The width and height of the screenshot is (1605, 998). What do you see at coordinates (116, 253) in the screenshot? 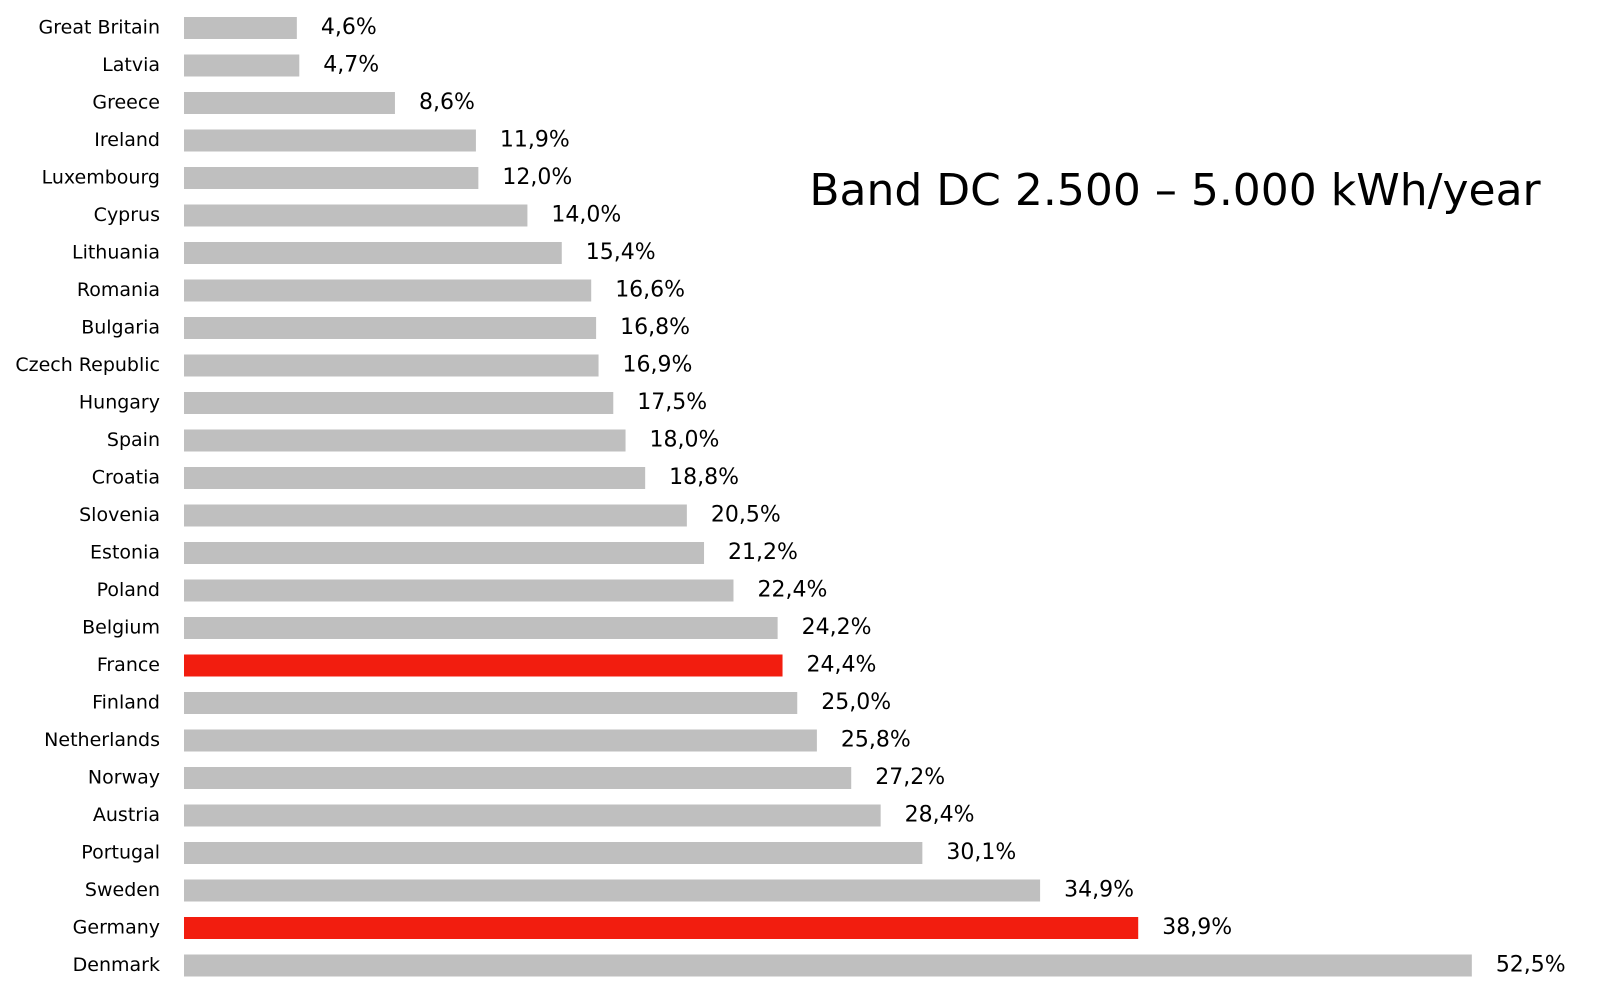
I see `category-label: Lithuania` at bounding box center [116, 253].